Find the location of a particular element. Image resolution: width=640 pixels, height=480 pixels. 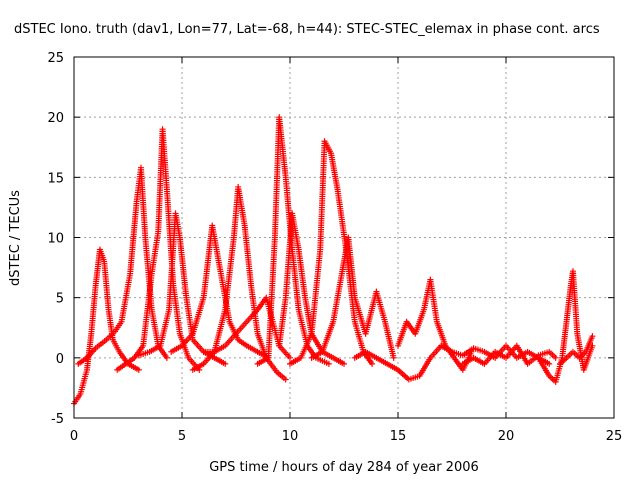

y-axis-label: dSTEC / TECUs is located at coordinates (15, 238).